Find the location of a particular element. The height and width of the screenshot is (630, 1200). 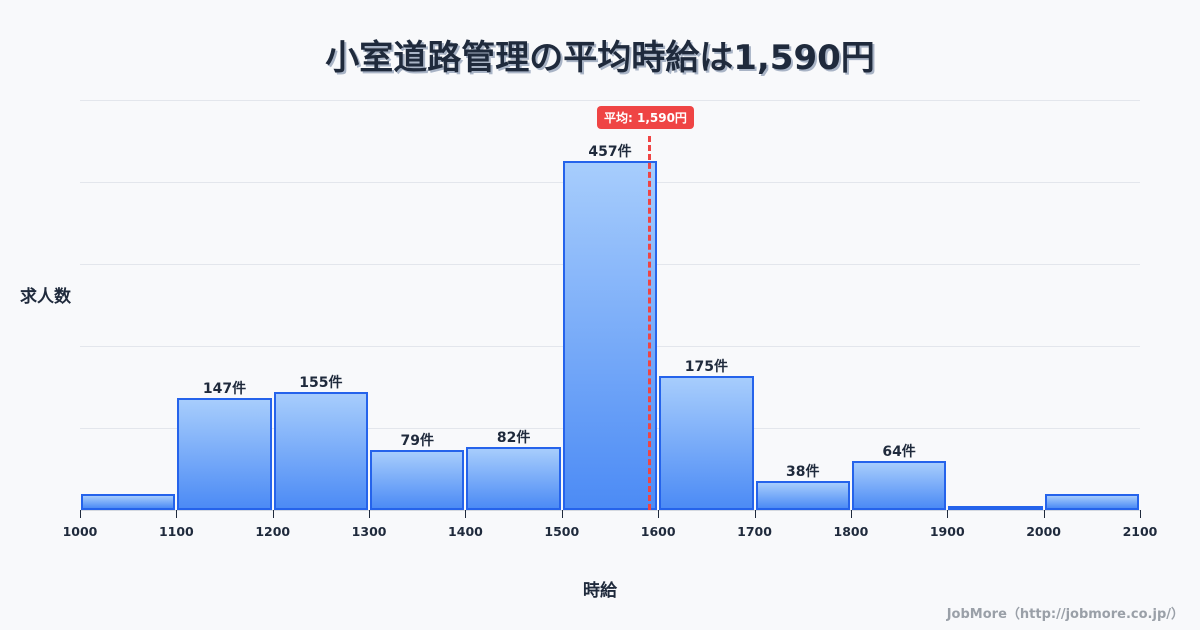

x-axis-tick-label: 1700 is located at coordinates (754, 531).